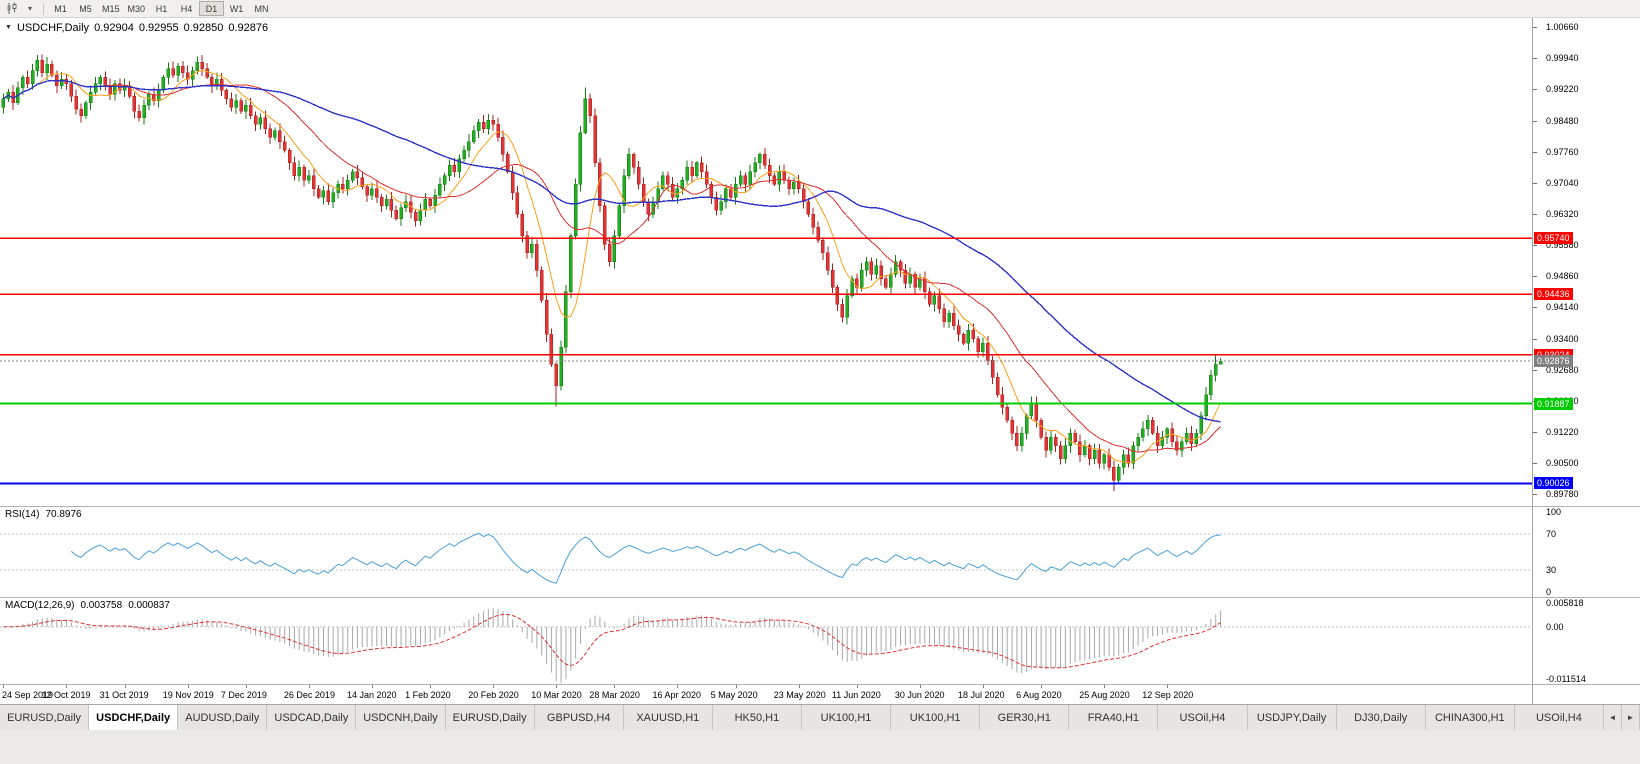  What do you see at coordinates (236, 9) in the screenshot?
I see `timeframe-button-W1: W1` at bounding box center [236, 9].